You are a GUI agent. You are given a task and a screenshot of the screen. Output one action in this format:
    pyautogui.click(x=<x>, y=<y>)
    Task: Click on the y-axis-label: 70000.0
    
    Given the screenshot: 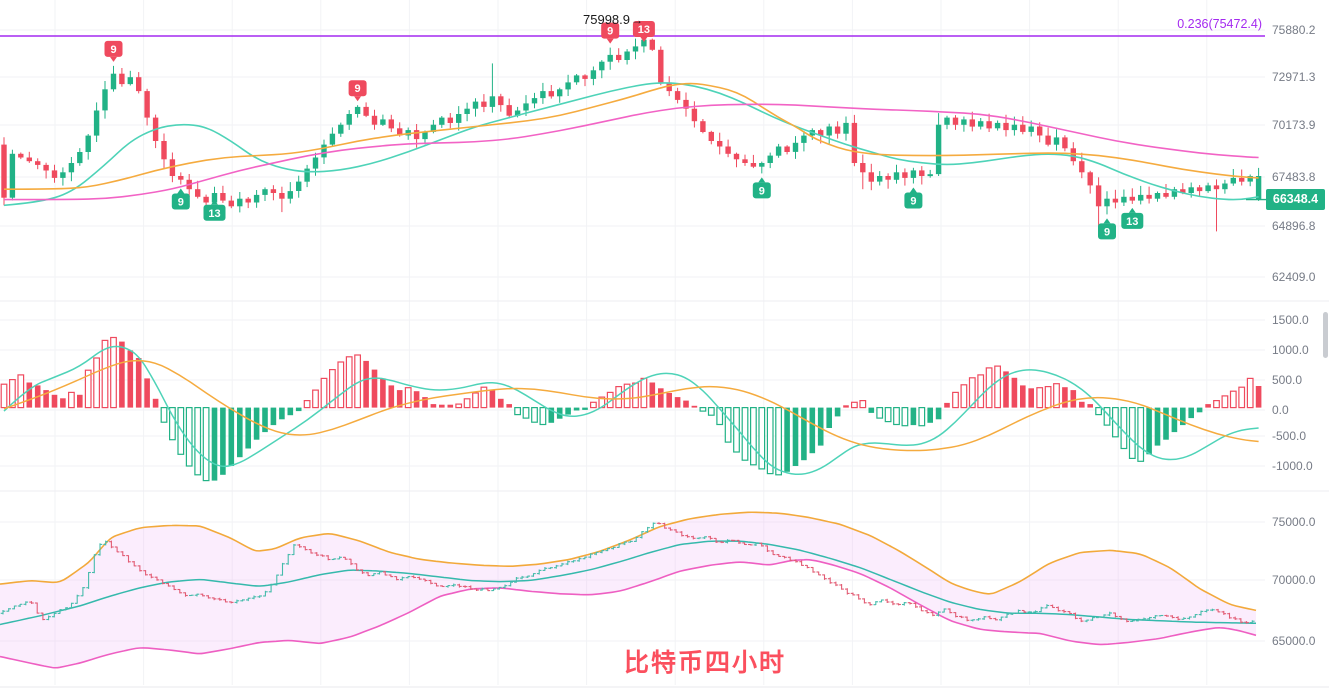 What is the action you would take?
    pyautogui.click(x=1294, y=580)
    